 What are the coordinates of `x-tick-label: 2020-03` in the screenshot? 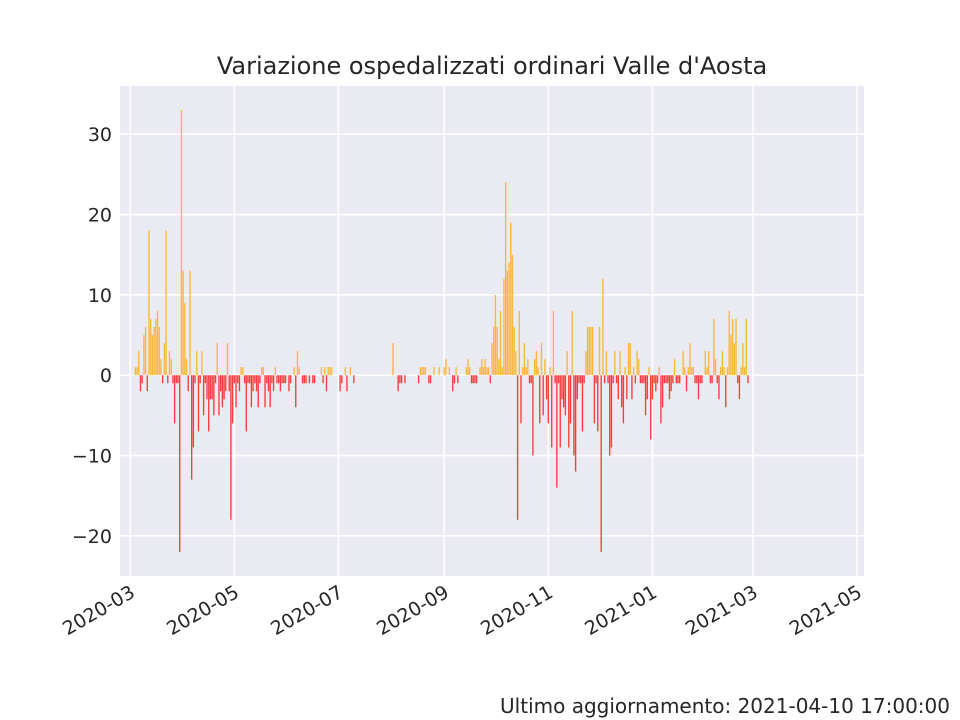 It's located at (99, 610).